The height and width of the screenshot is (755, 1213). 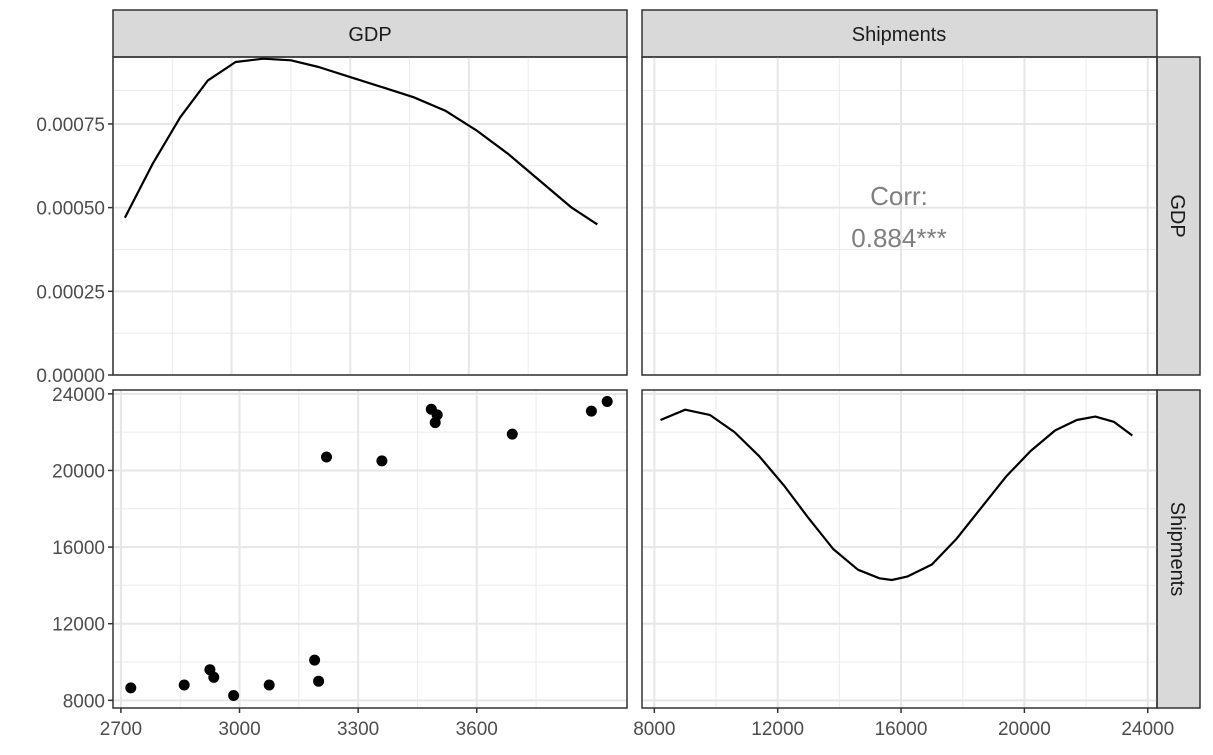 I want to click on strip-right-gdp-label: GDP, so click(x=1177, y=215).